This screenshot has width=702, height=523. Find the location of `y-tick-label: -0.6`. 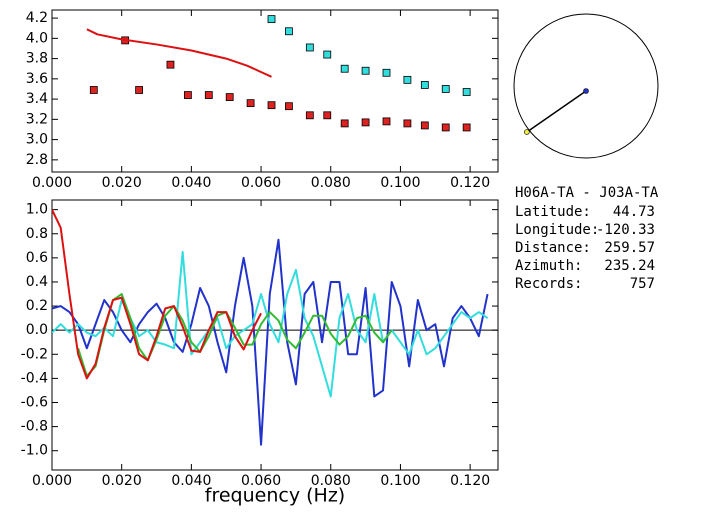

y-tick-label: -0.6 is located at coordinates (34, 403).